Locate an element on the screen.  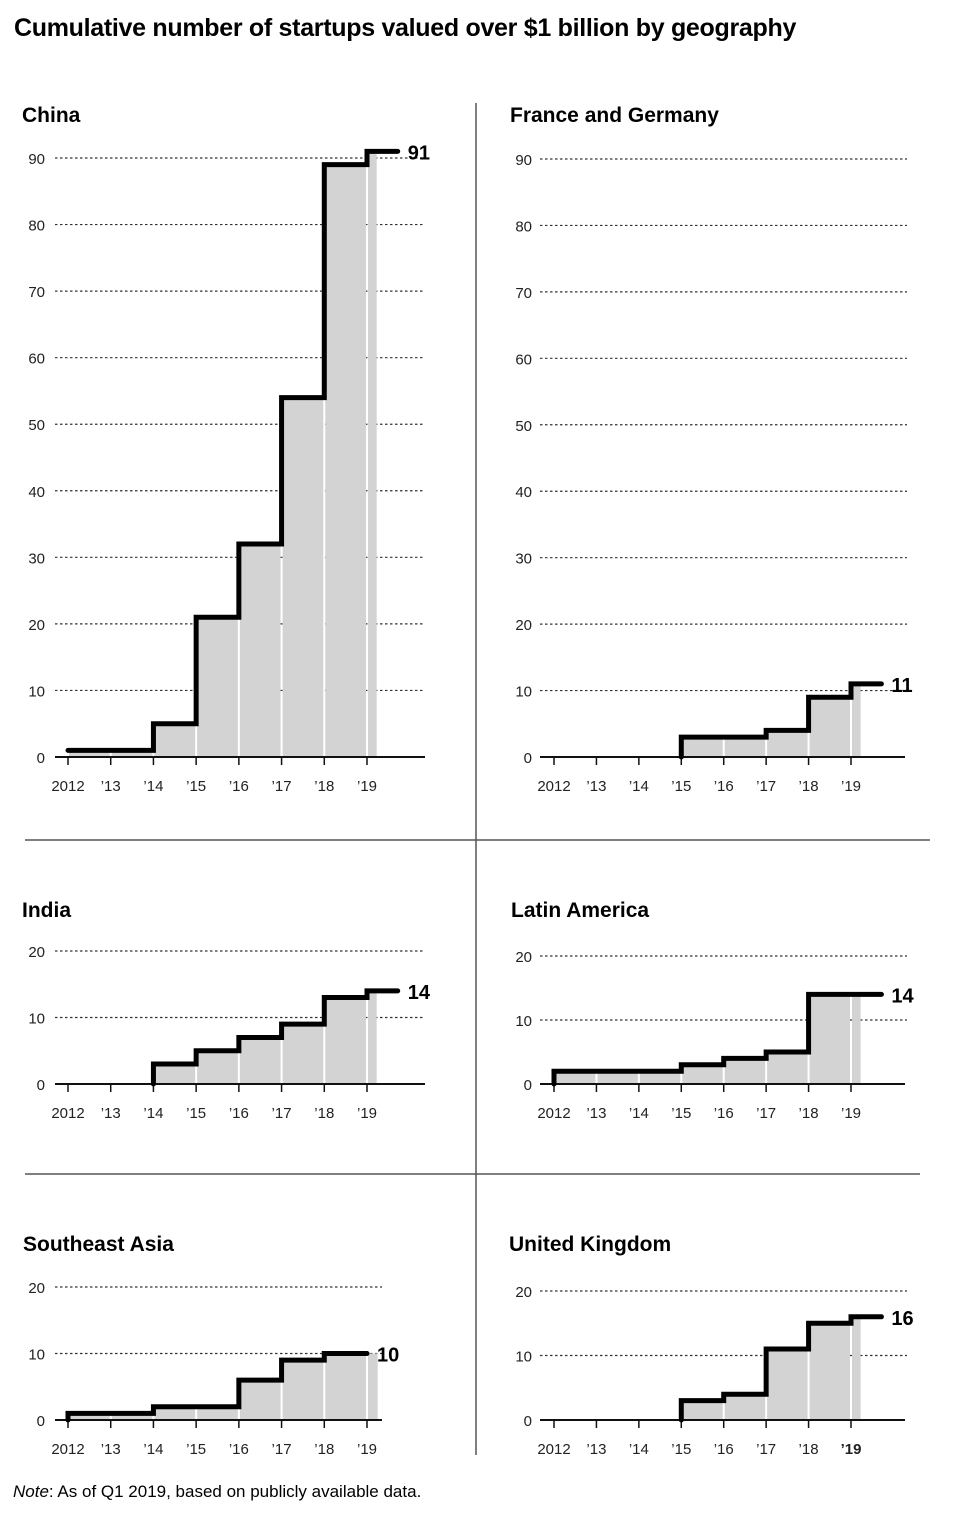
panel-india: India 0 10 20 2012 ’13 ’14 ’15 ’16 ’17 ’18 ’19 14 is located at coordinates (226, 1010).